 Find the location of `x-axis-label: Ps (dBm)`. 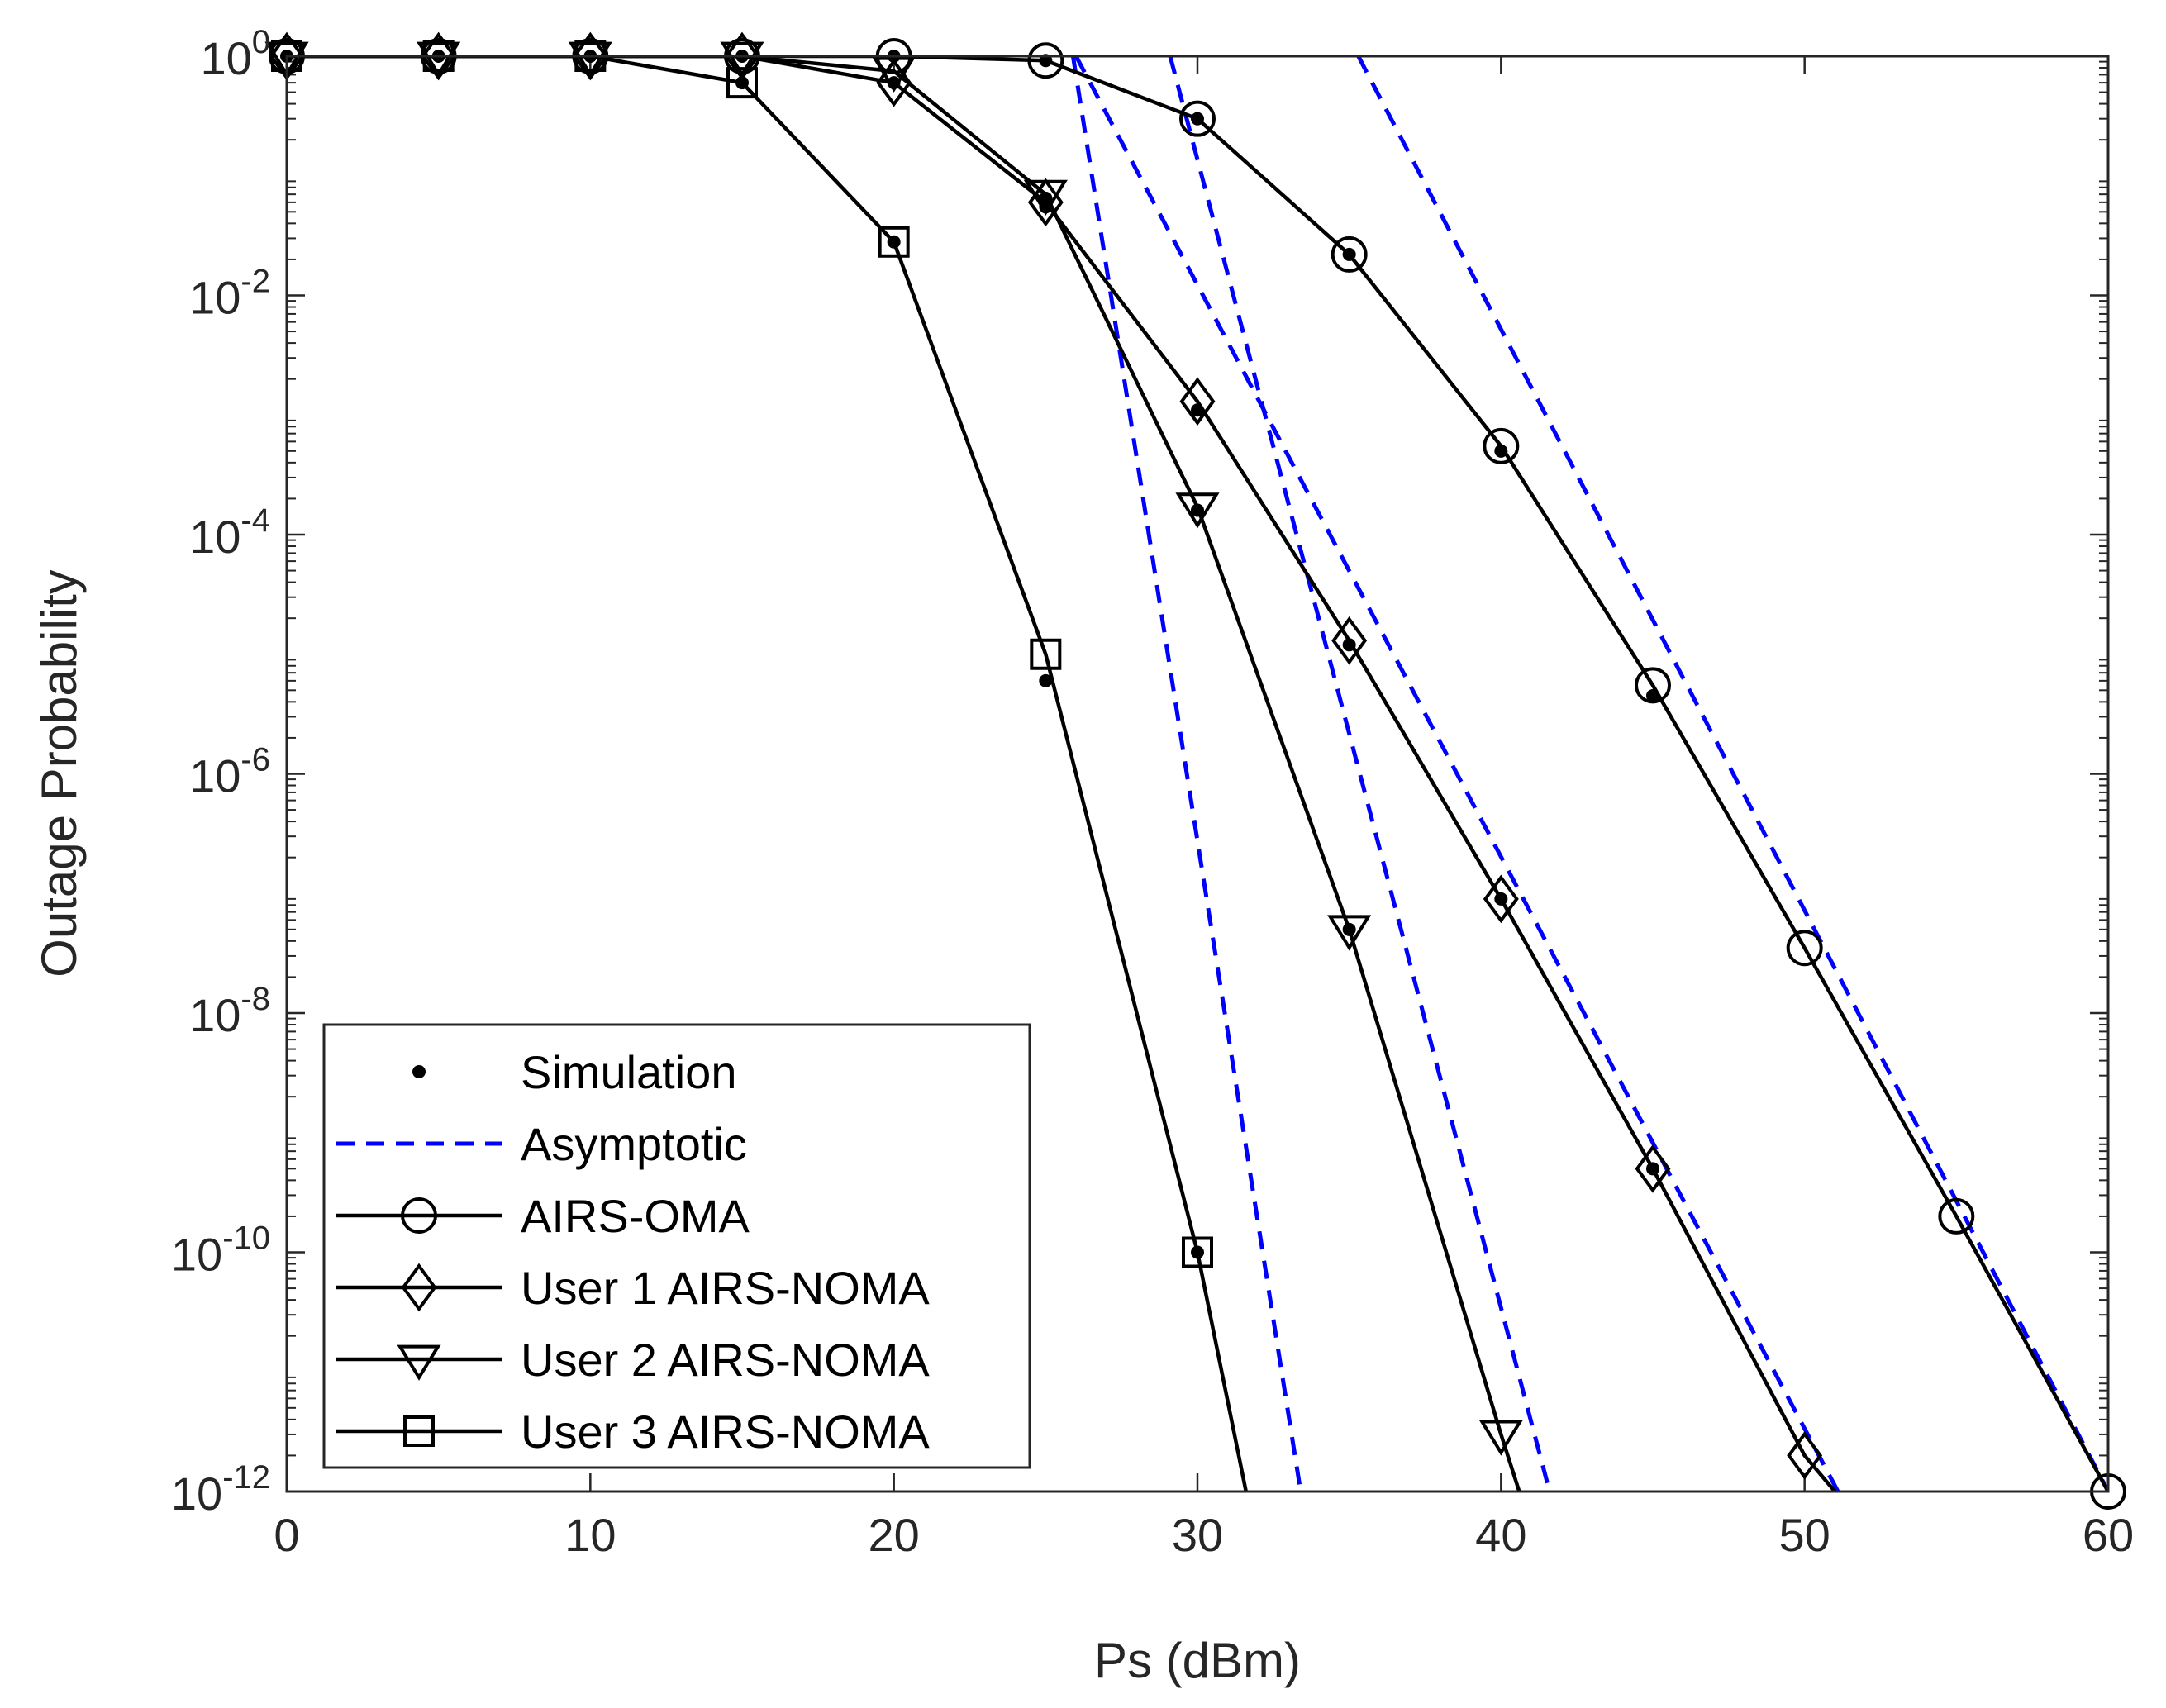

x-axis-label: Ps (dBm) is located at coordinates (1197, 1660).